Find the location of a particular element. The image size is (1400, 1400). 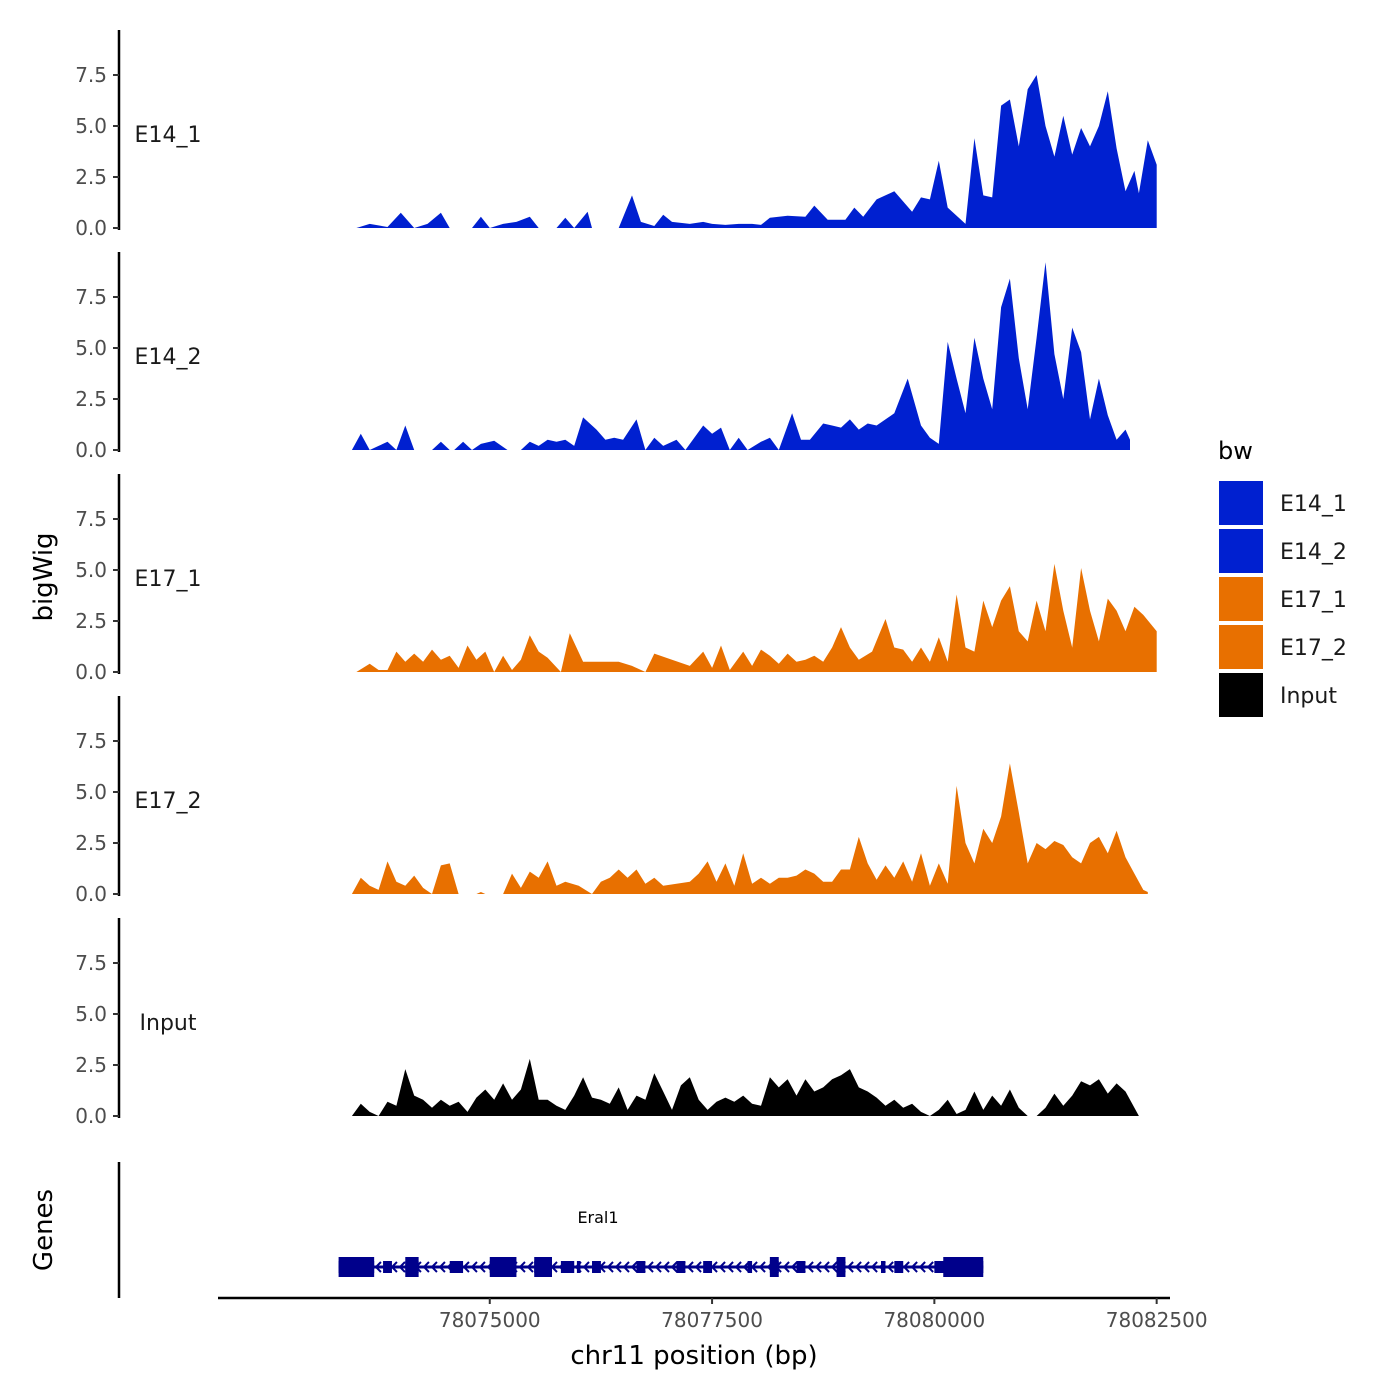

legend-title: bw is located at coordinates (1235, 451).